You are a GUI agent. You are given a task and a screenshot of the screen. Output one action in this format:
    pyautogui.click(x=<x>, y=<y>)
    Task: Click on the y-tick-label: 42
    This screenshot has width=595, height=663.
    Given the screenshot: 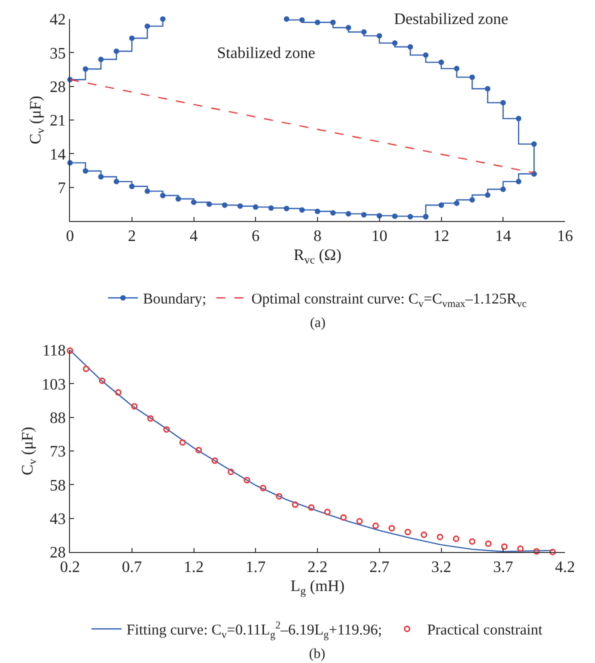 What is the action you would take?
    pyautogui.click(x=58, y=20)
    